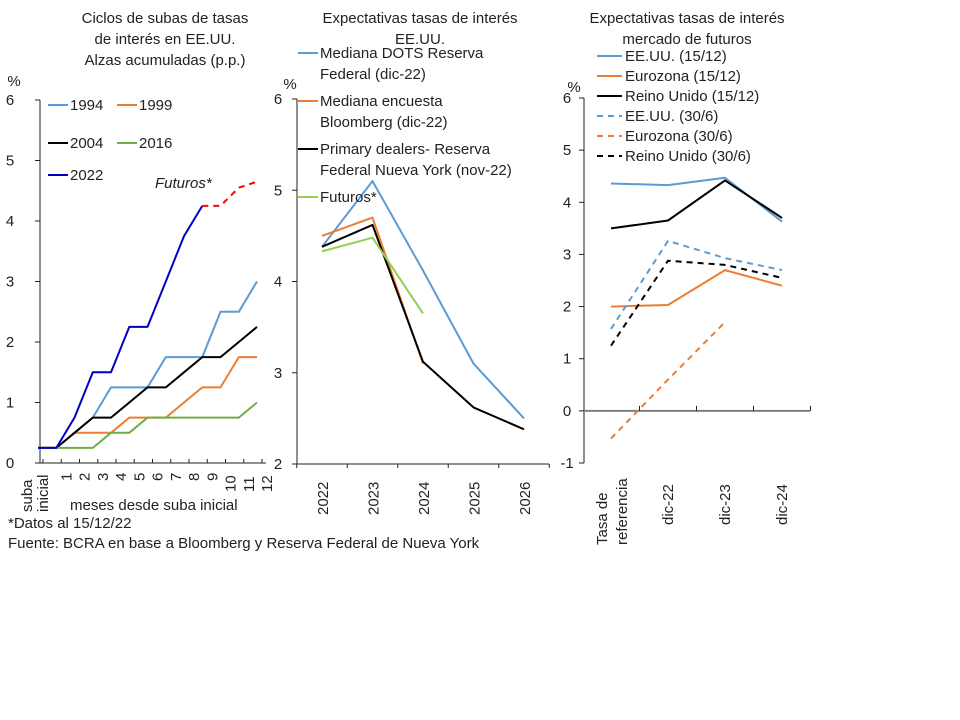 The image size is (960, 720). I want to click on chart-title: Alzas acumuladas (p.p.), so click(165, 60).